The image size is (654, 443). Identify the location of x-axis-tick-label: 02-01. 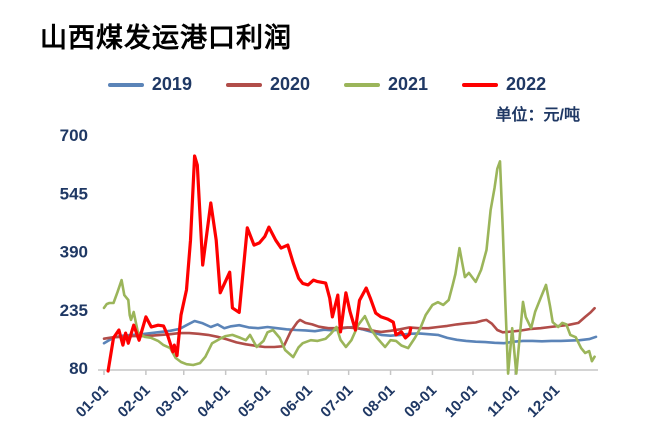
(134, 401).